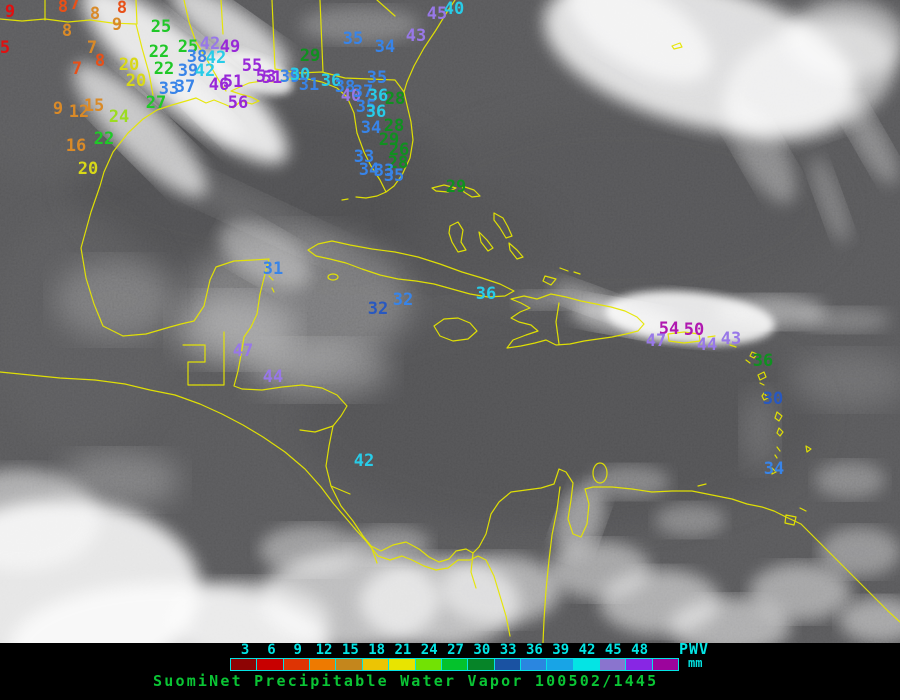 The height and width of the screenshot is (700, 900). I want to click on colorbar-tick: 30, so click(482, 650).